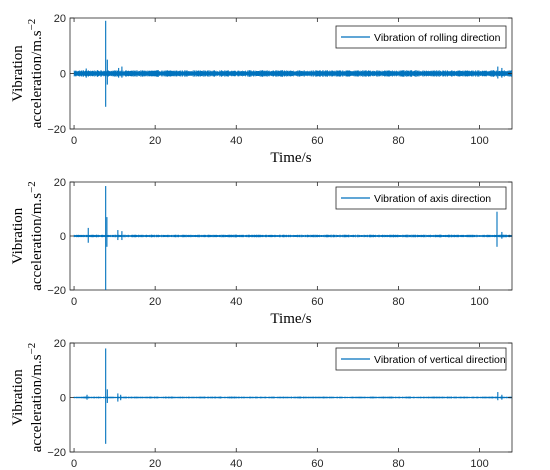  I want to click on legend: Vibration of axis direction, so click(421, 198).